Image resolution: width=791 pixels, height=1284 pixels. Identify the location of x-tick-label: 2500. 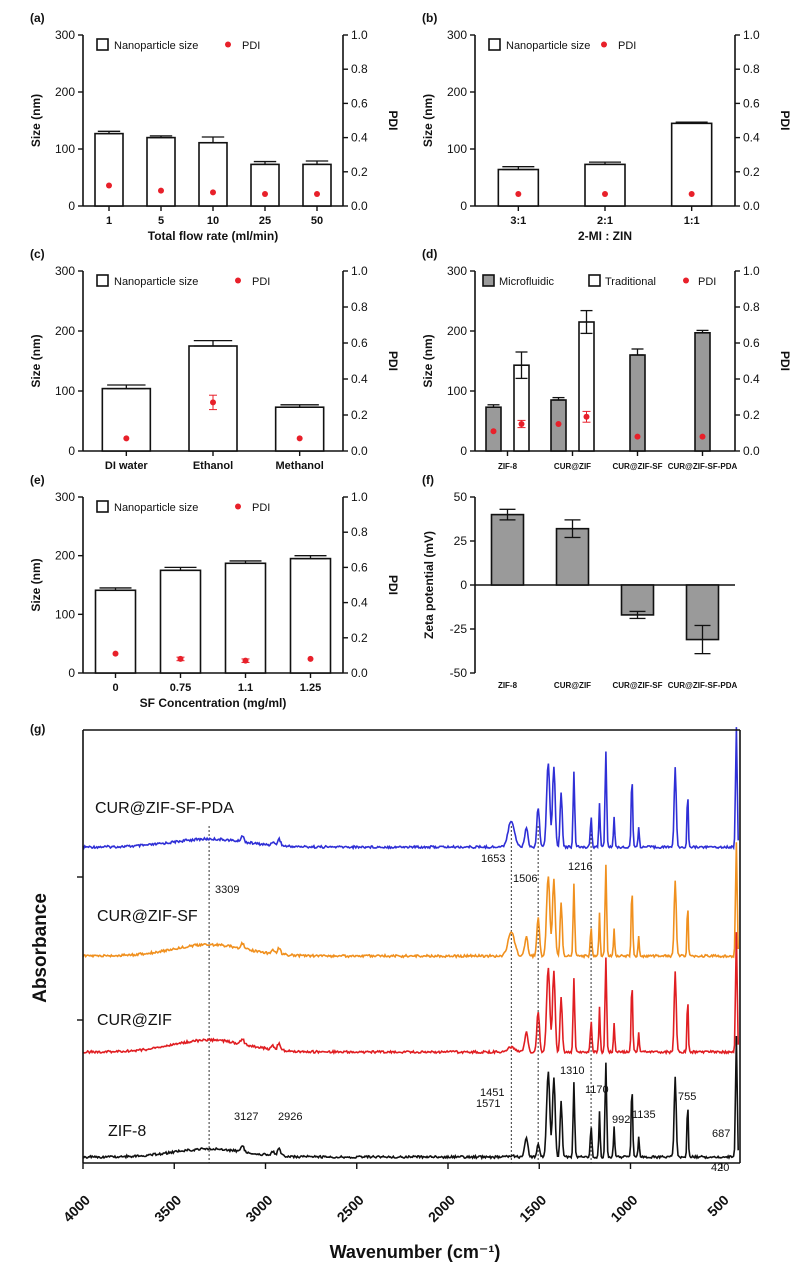
(350, 1208).